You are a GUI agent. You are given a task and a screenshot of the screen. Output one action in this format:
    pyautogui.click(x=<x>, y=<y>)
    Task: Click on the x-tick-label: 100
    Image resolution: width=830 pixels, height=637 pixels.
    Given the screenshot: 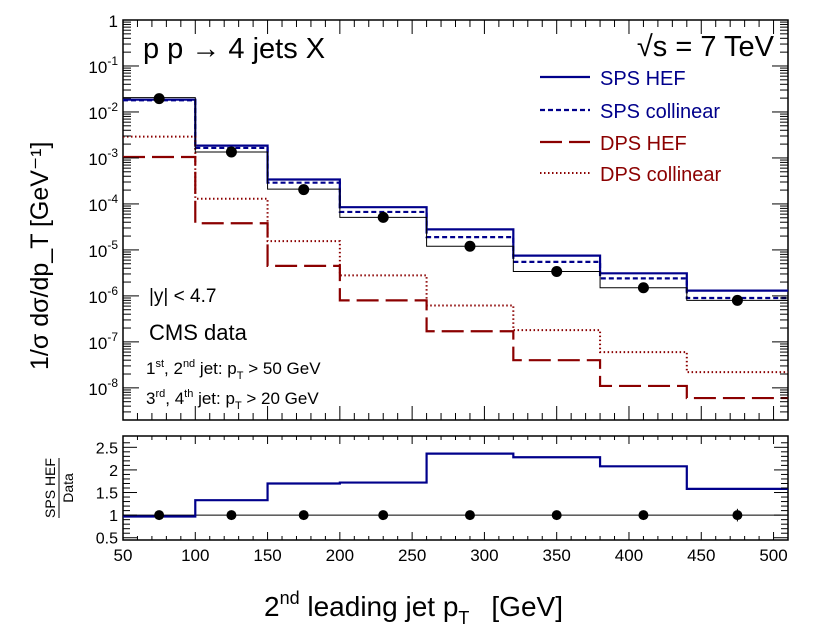 What is the action you would take?
    pyautogui.click(x=195, y=555)
    